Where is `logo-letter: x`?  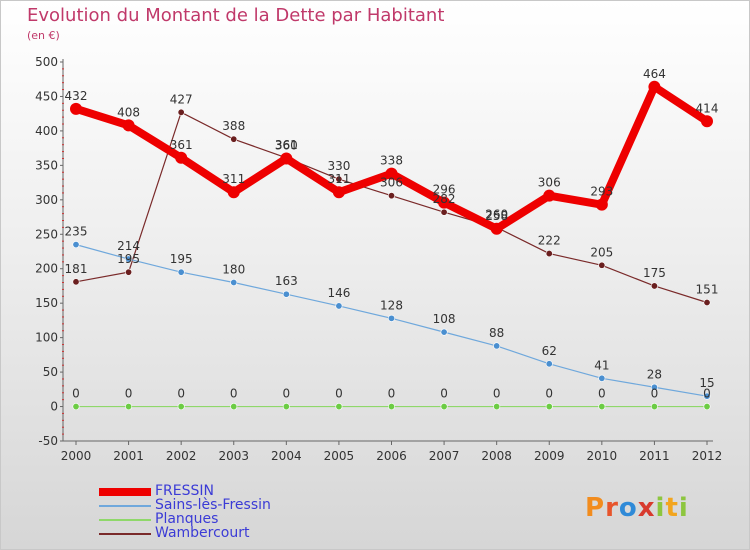 logo-letter: x is located at coordinates (646, 508).